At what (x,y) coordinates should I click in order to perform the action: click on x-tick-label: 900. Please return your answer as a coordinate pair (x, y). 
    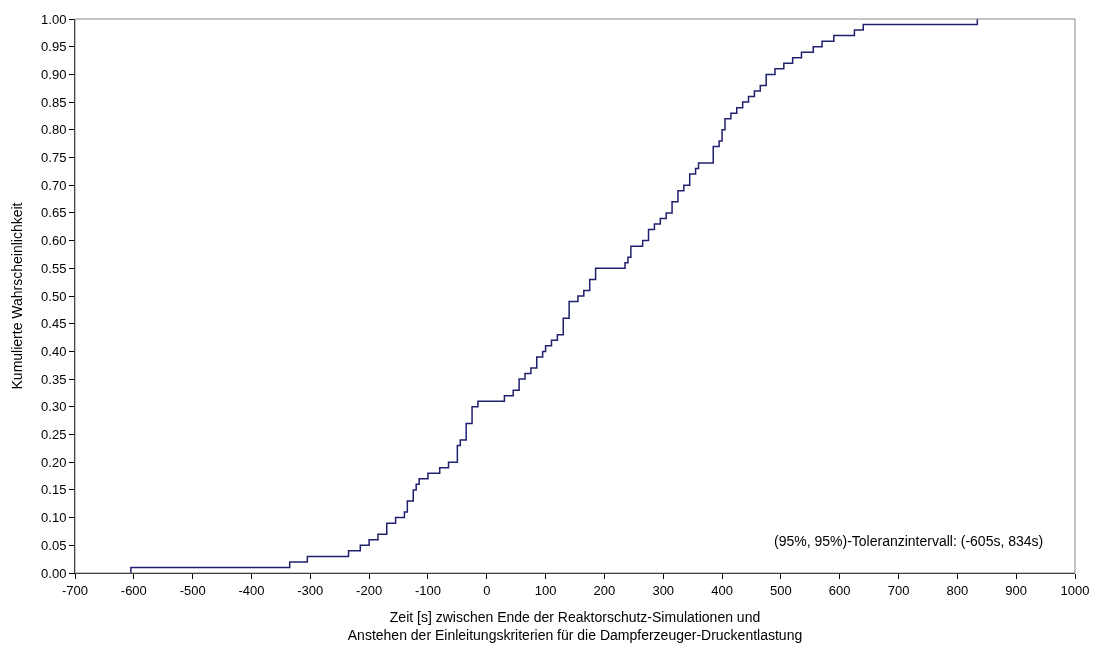
    Looking at the image, I should click on (1016, 590).